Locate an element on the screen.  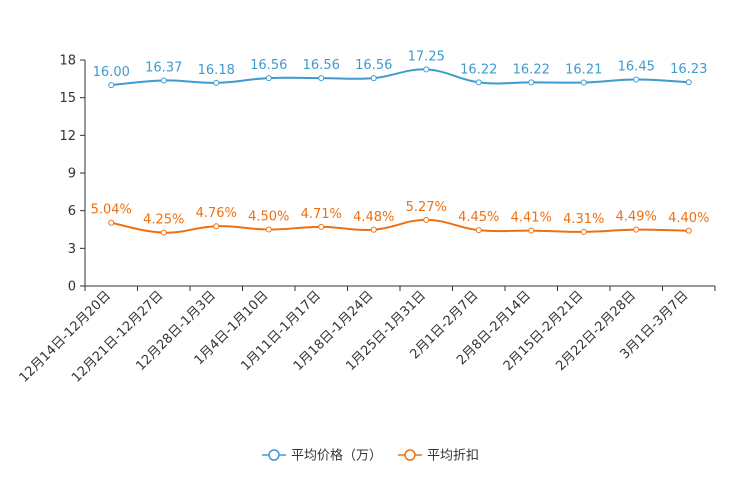
data-label: 5.04% is located at coordinates (111, 210).